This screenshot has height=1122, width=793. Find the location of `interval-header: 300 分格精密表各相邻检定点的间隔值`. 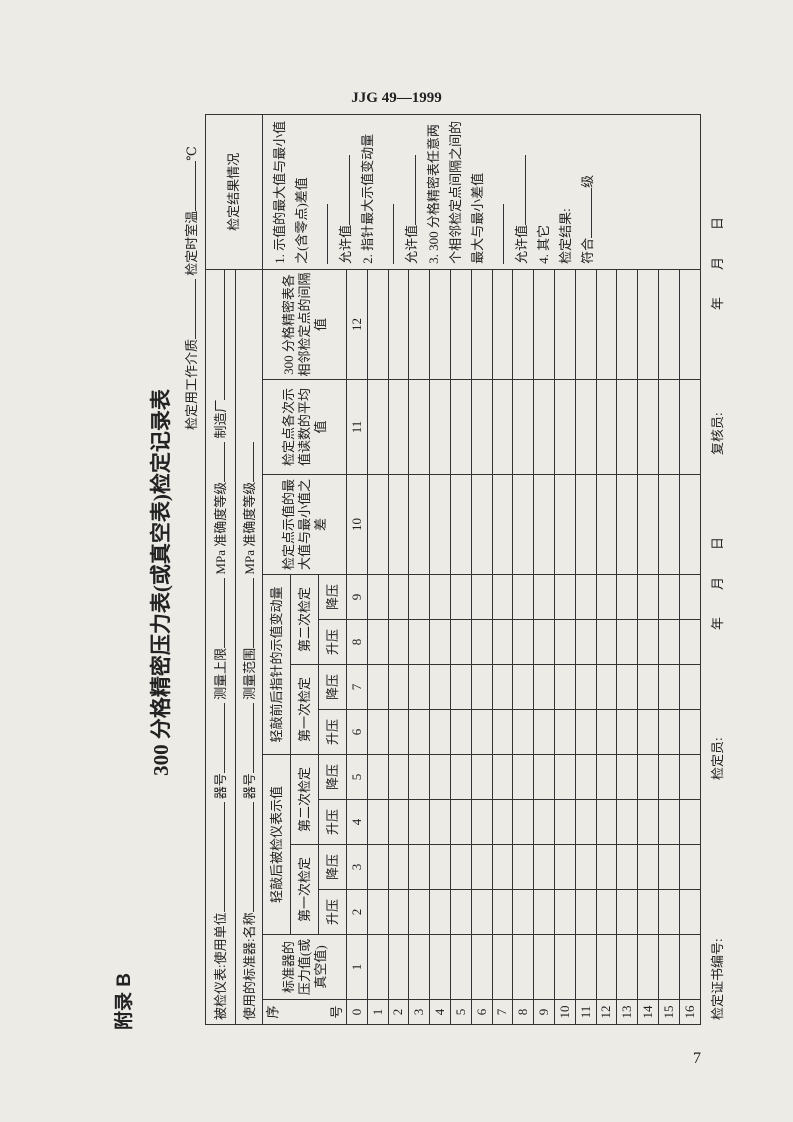

interval-header: 300 分格精密表各相邻检定点的间隔值 is located at coordinates (304, 324).